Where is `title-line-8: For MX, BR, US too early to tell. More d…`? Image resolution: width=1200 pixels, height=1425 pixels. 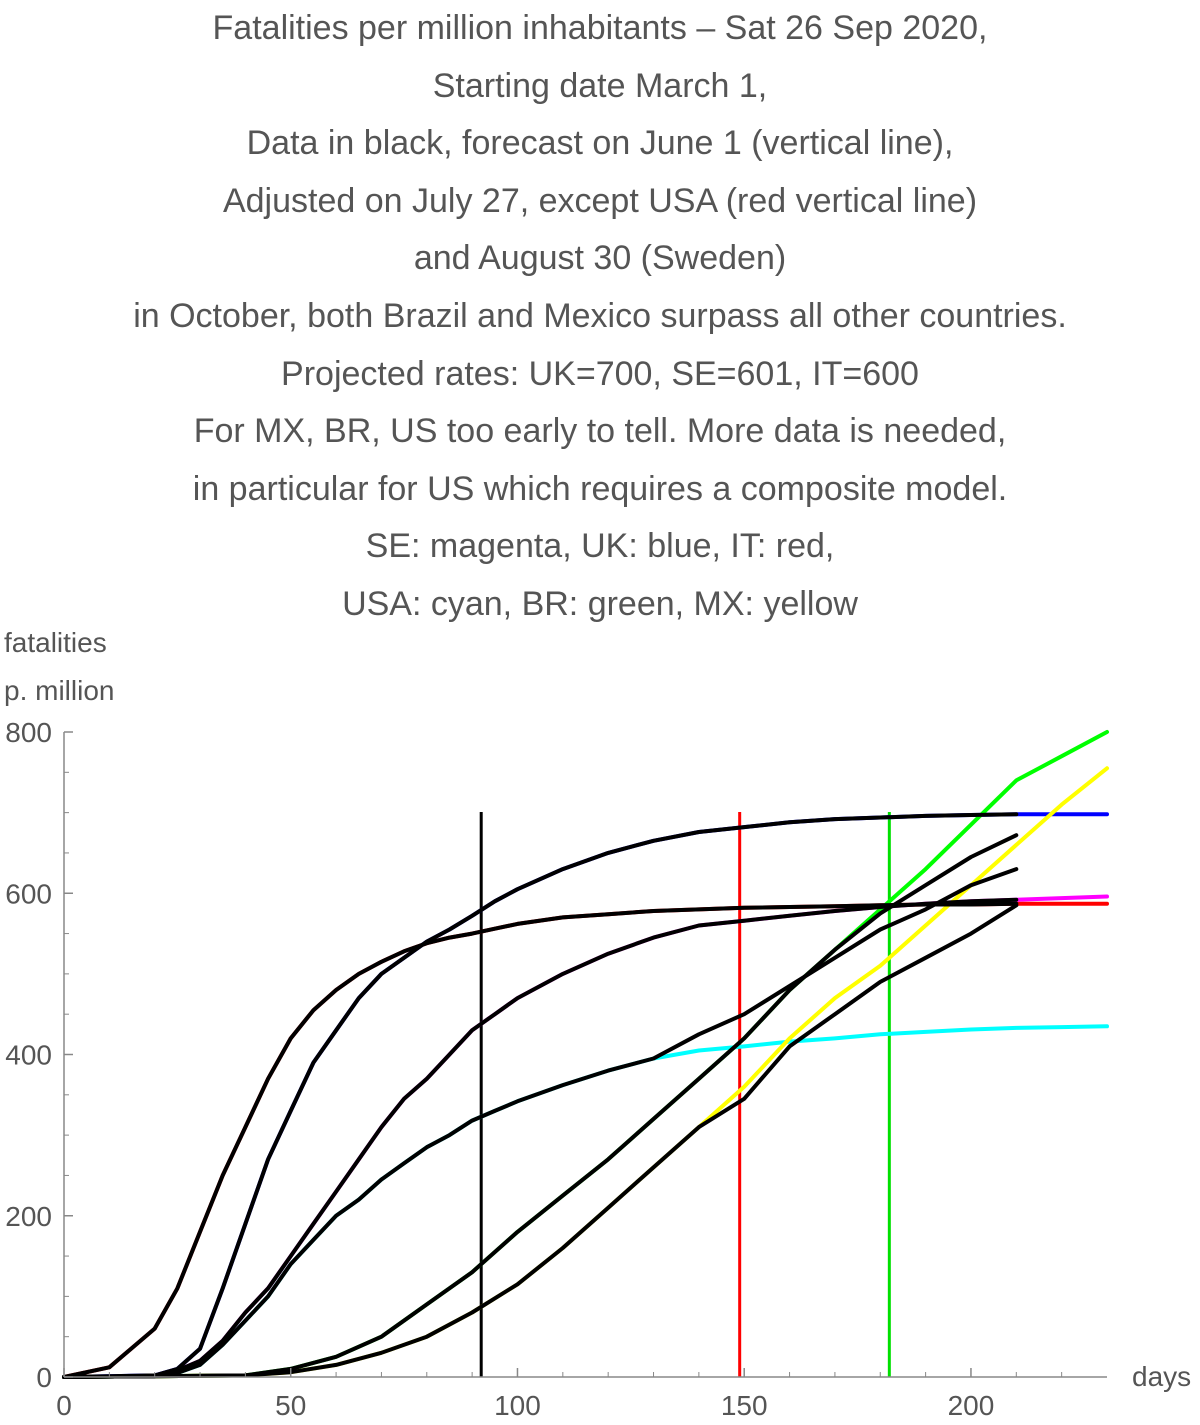
title-line-8: For MX, BR, US too early to tell. More d… is located at coordinates (600, 431).